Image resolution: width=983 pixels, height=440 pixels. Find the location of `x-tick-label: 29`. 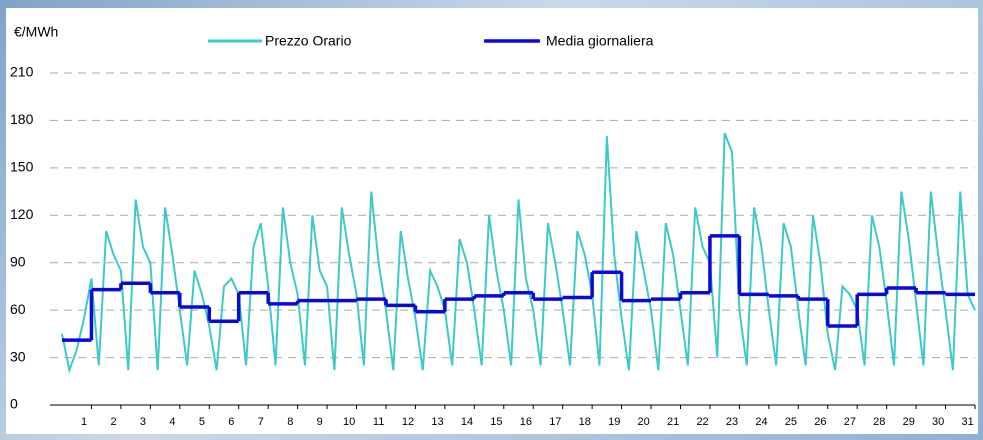

x-tick-label: 29 is located at coordinates (909, 422).